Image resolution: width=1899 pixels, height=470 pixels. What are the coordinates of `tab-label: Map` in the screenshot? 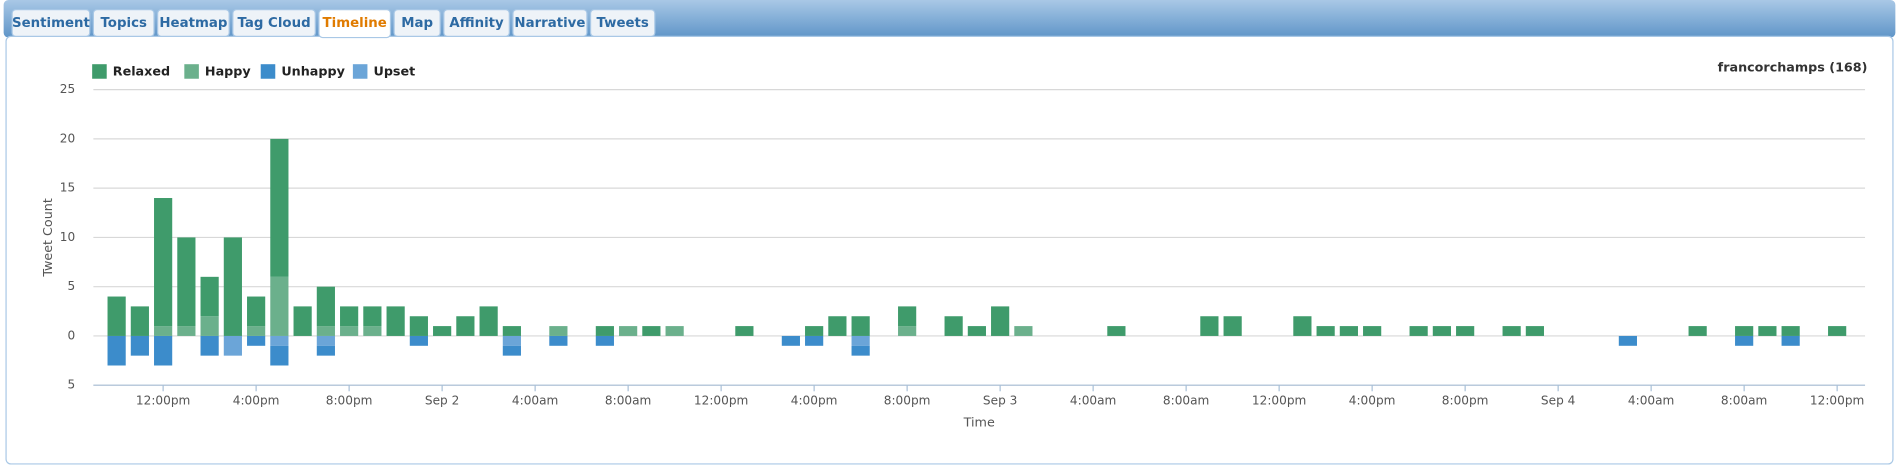 It's located at (417, 23).